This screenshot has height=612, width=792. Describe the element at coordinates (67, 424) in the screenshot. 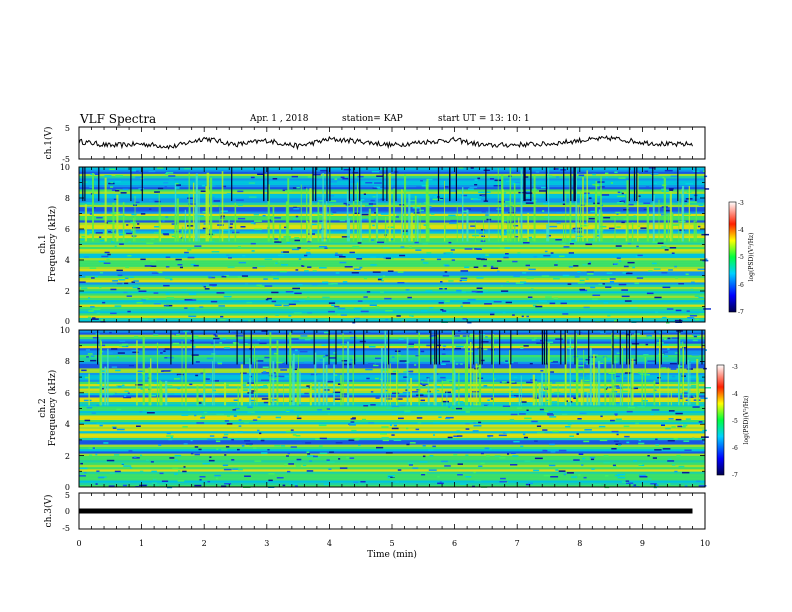

I see `ch2-ytick-4: 4` at that location.